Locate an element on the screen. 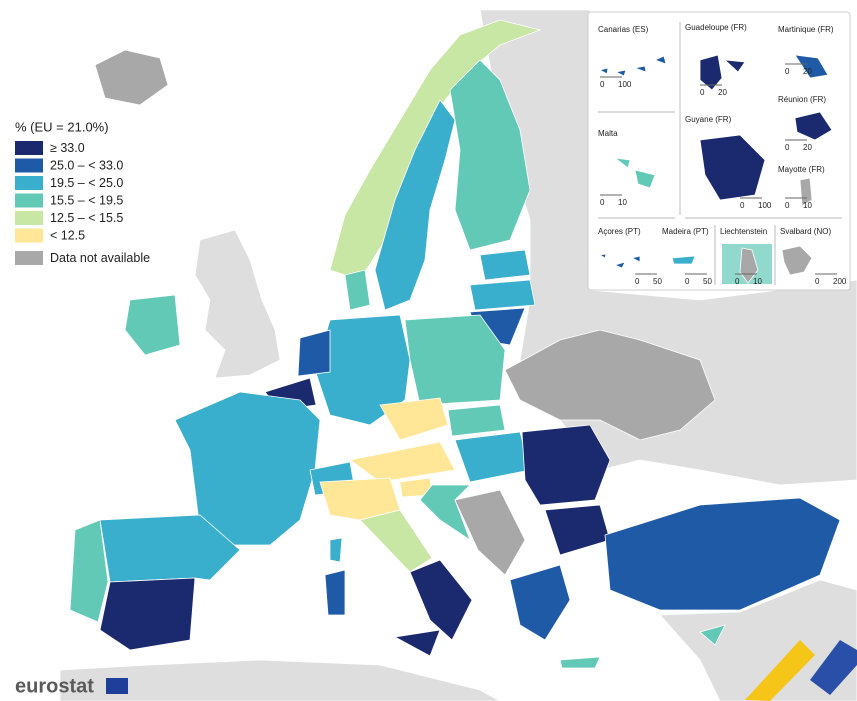 The width and height of the screenshot is (857, 701). inset-label: Malta is located at coordinates (608, 133).